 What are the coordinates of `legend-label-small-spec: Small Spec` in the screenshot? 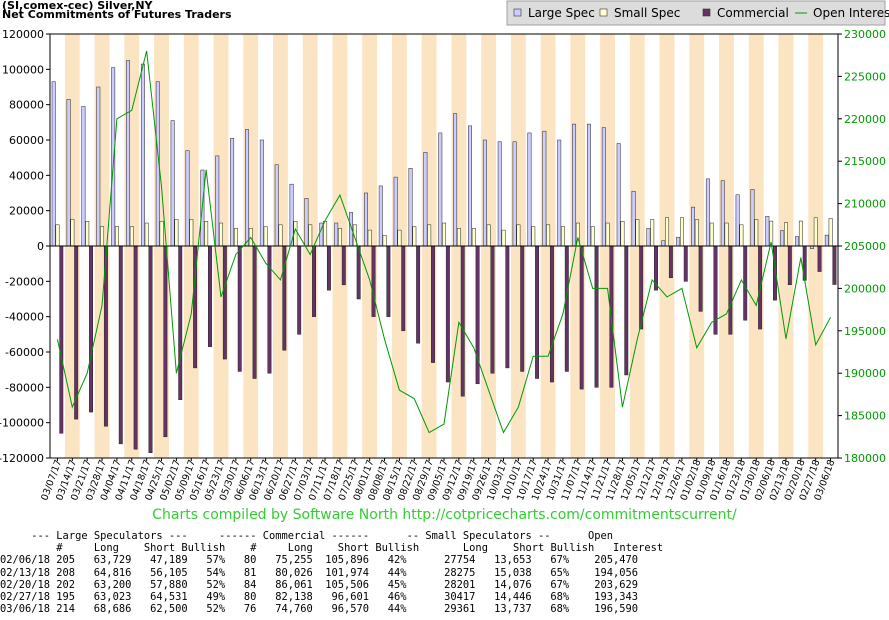 It's located at (647, 13).